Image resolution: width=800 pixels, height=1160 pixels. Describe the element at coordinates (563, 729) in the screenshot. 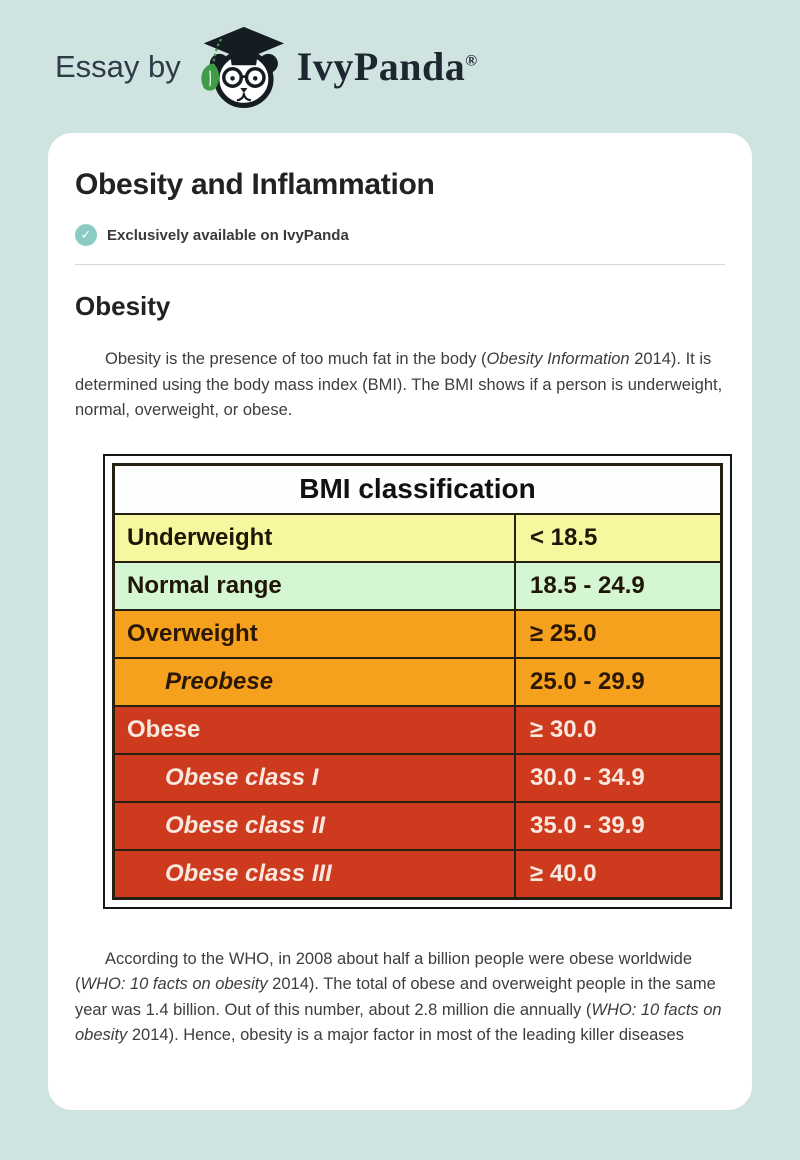

I see `bmi-range: ≥ 30.0` at that location.